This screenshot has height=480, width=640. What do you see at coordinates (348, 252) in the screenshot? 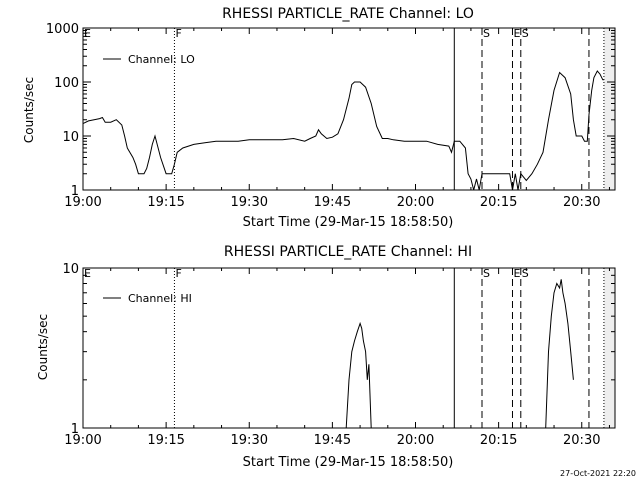
I see `chart-title: RHESSI PARTICLE_RATE Channel: HI` at bounding box center [348, 252].